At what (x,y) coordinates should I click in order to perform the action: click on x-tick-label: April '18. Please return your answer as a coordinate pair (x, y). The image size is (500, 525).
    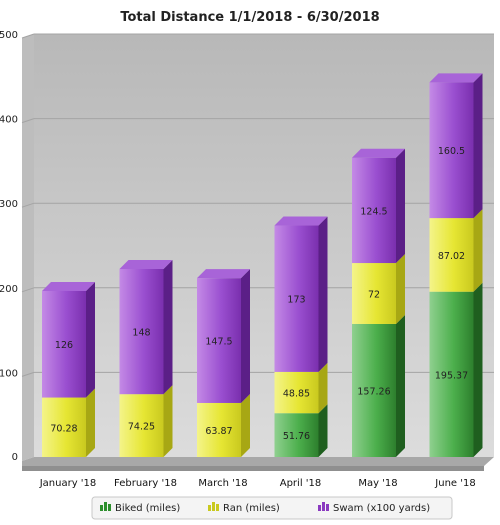
    Looking at the image, I should click on (301, 483).